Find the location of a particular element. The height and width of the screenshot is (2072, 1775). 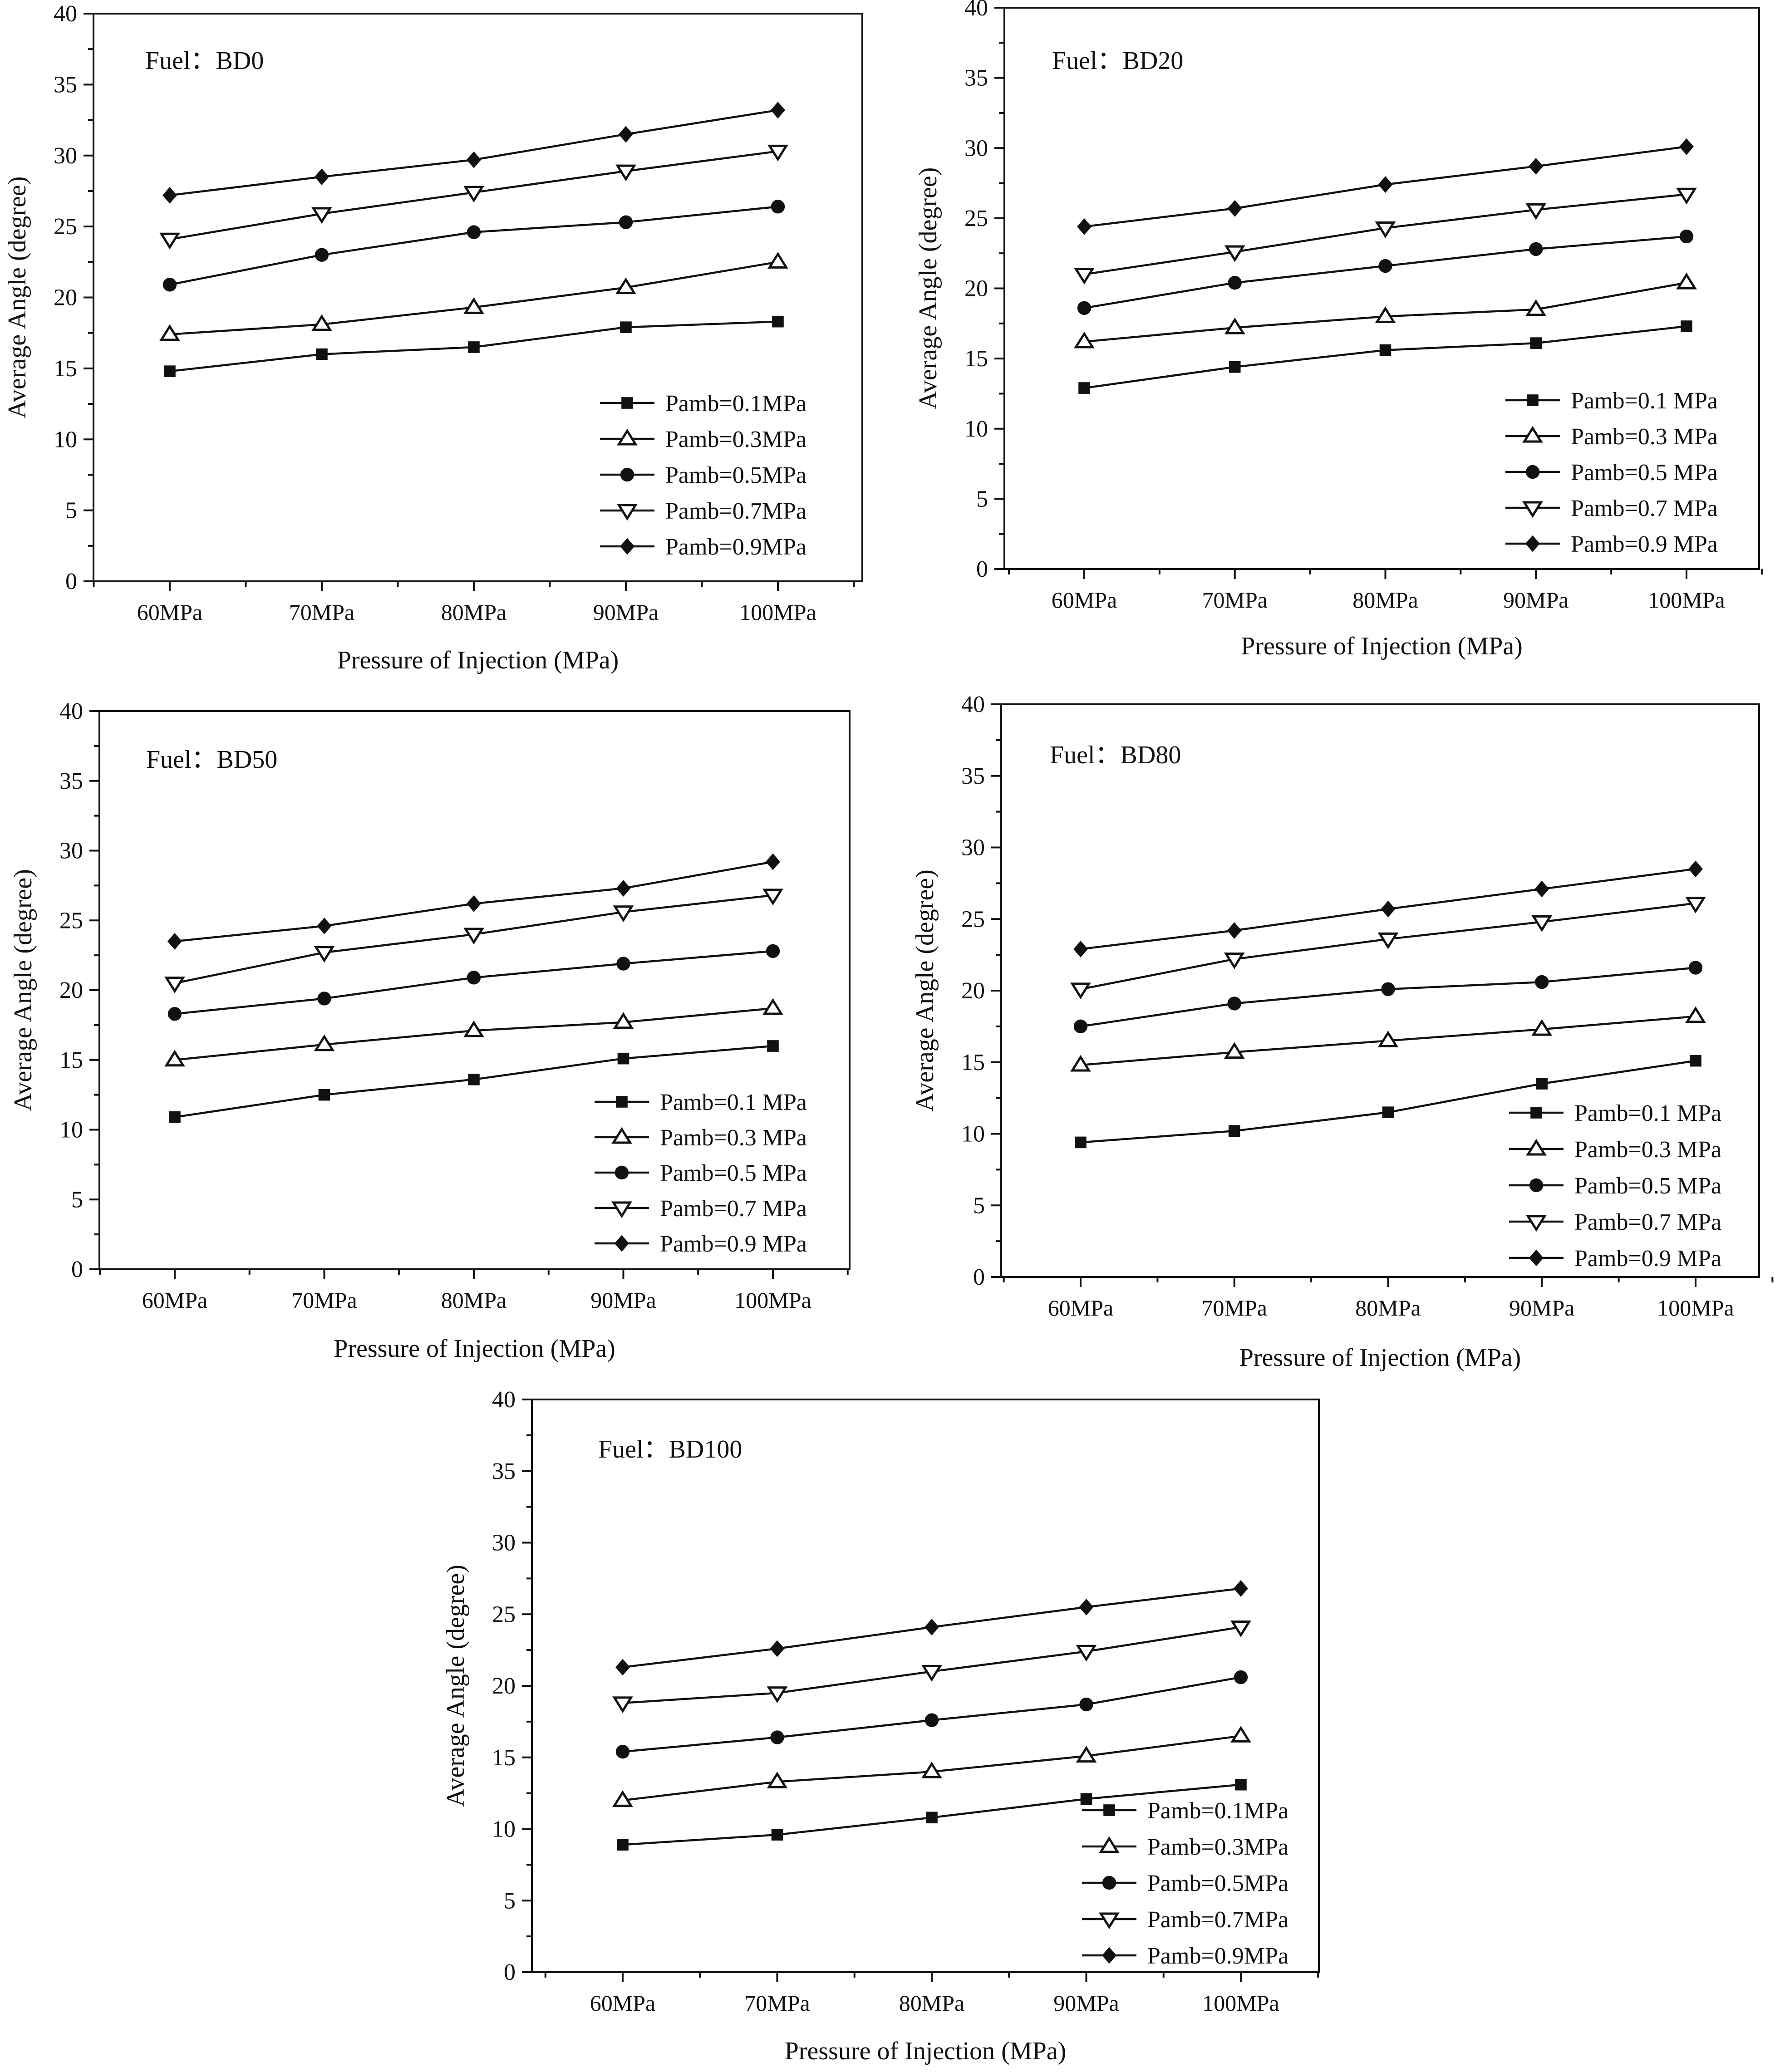

legend-label: Pamb=0.7 MPa is located at coordinates (1644, 508).